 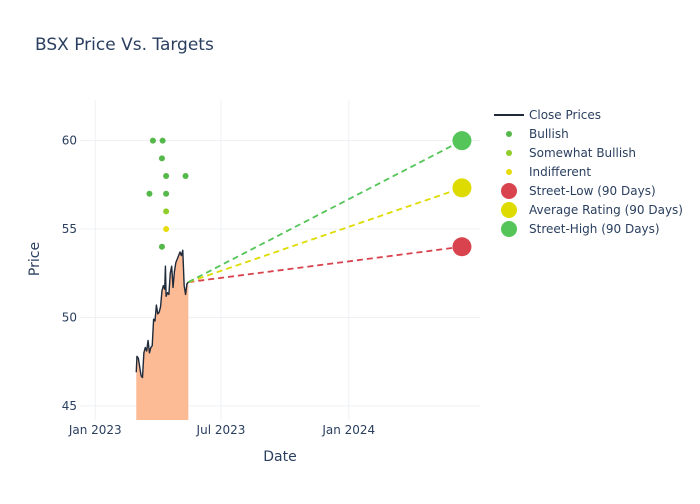 I want to click on legend-item: Indifferent, so click(x=548, y=172).